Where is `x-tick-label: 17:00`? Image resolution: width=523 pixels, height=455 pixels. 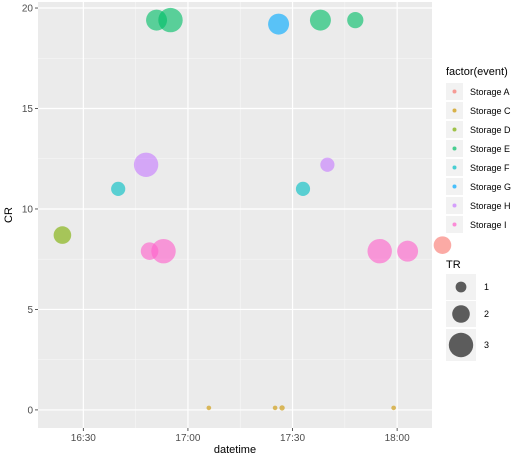 x-tick-label: 17:00 is located at coordinates (187, 438).